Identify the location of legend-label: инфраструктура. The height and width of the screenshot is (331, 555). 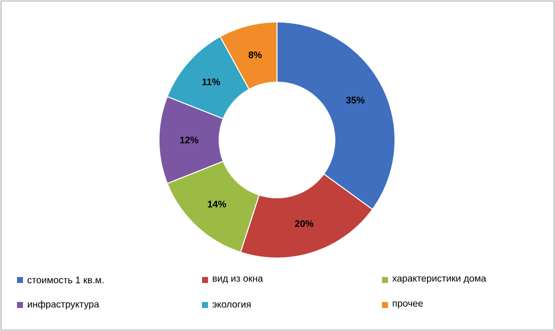
(64, 305).